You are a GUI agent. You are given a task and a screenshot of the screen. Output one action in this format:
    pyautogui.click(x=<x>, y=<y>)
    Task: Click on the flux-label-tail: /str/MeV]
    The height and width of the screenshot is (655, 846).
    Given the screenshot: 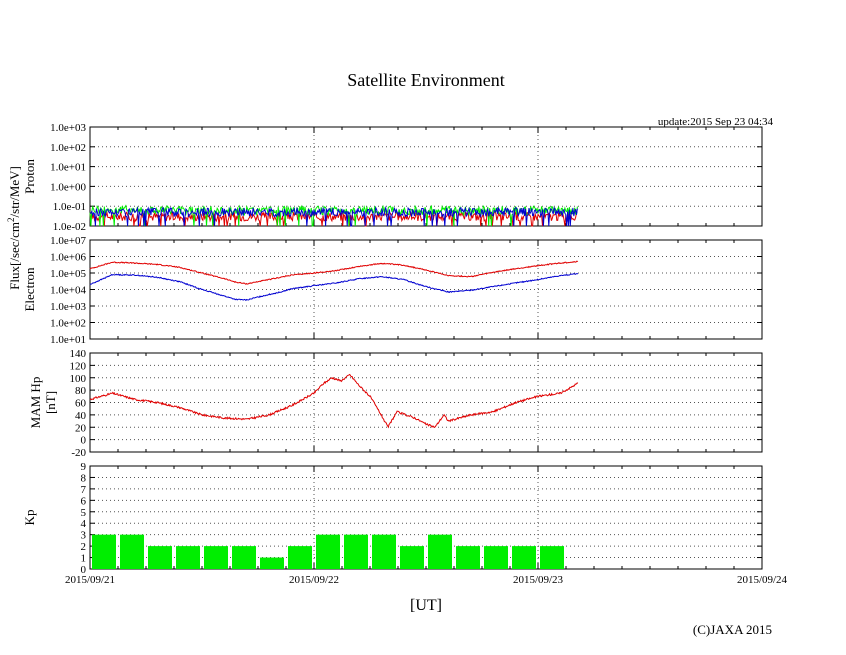 What is the action you would take?
    pyautogui.click(x=14, y=191)
    